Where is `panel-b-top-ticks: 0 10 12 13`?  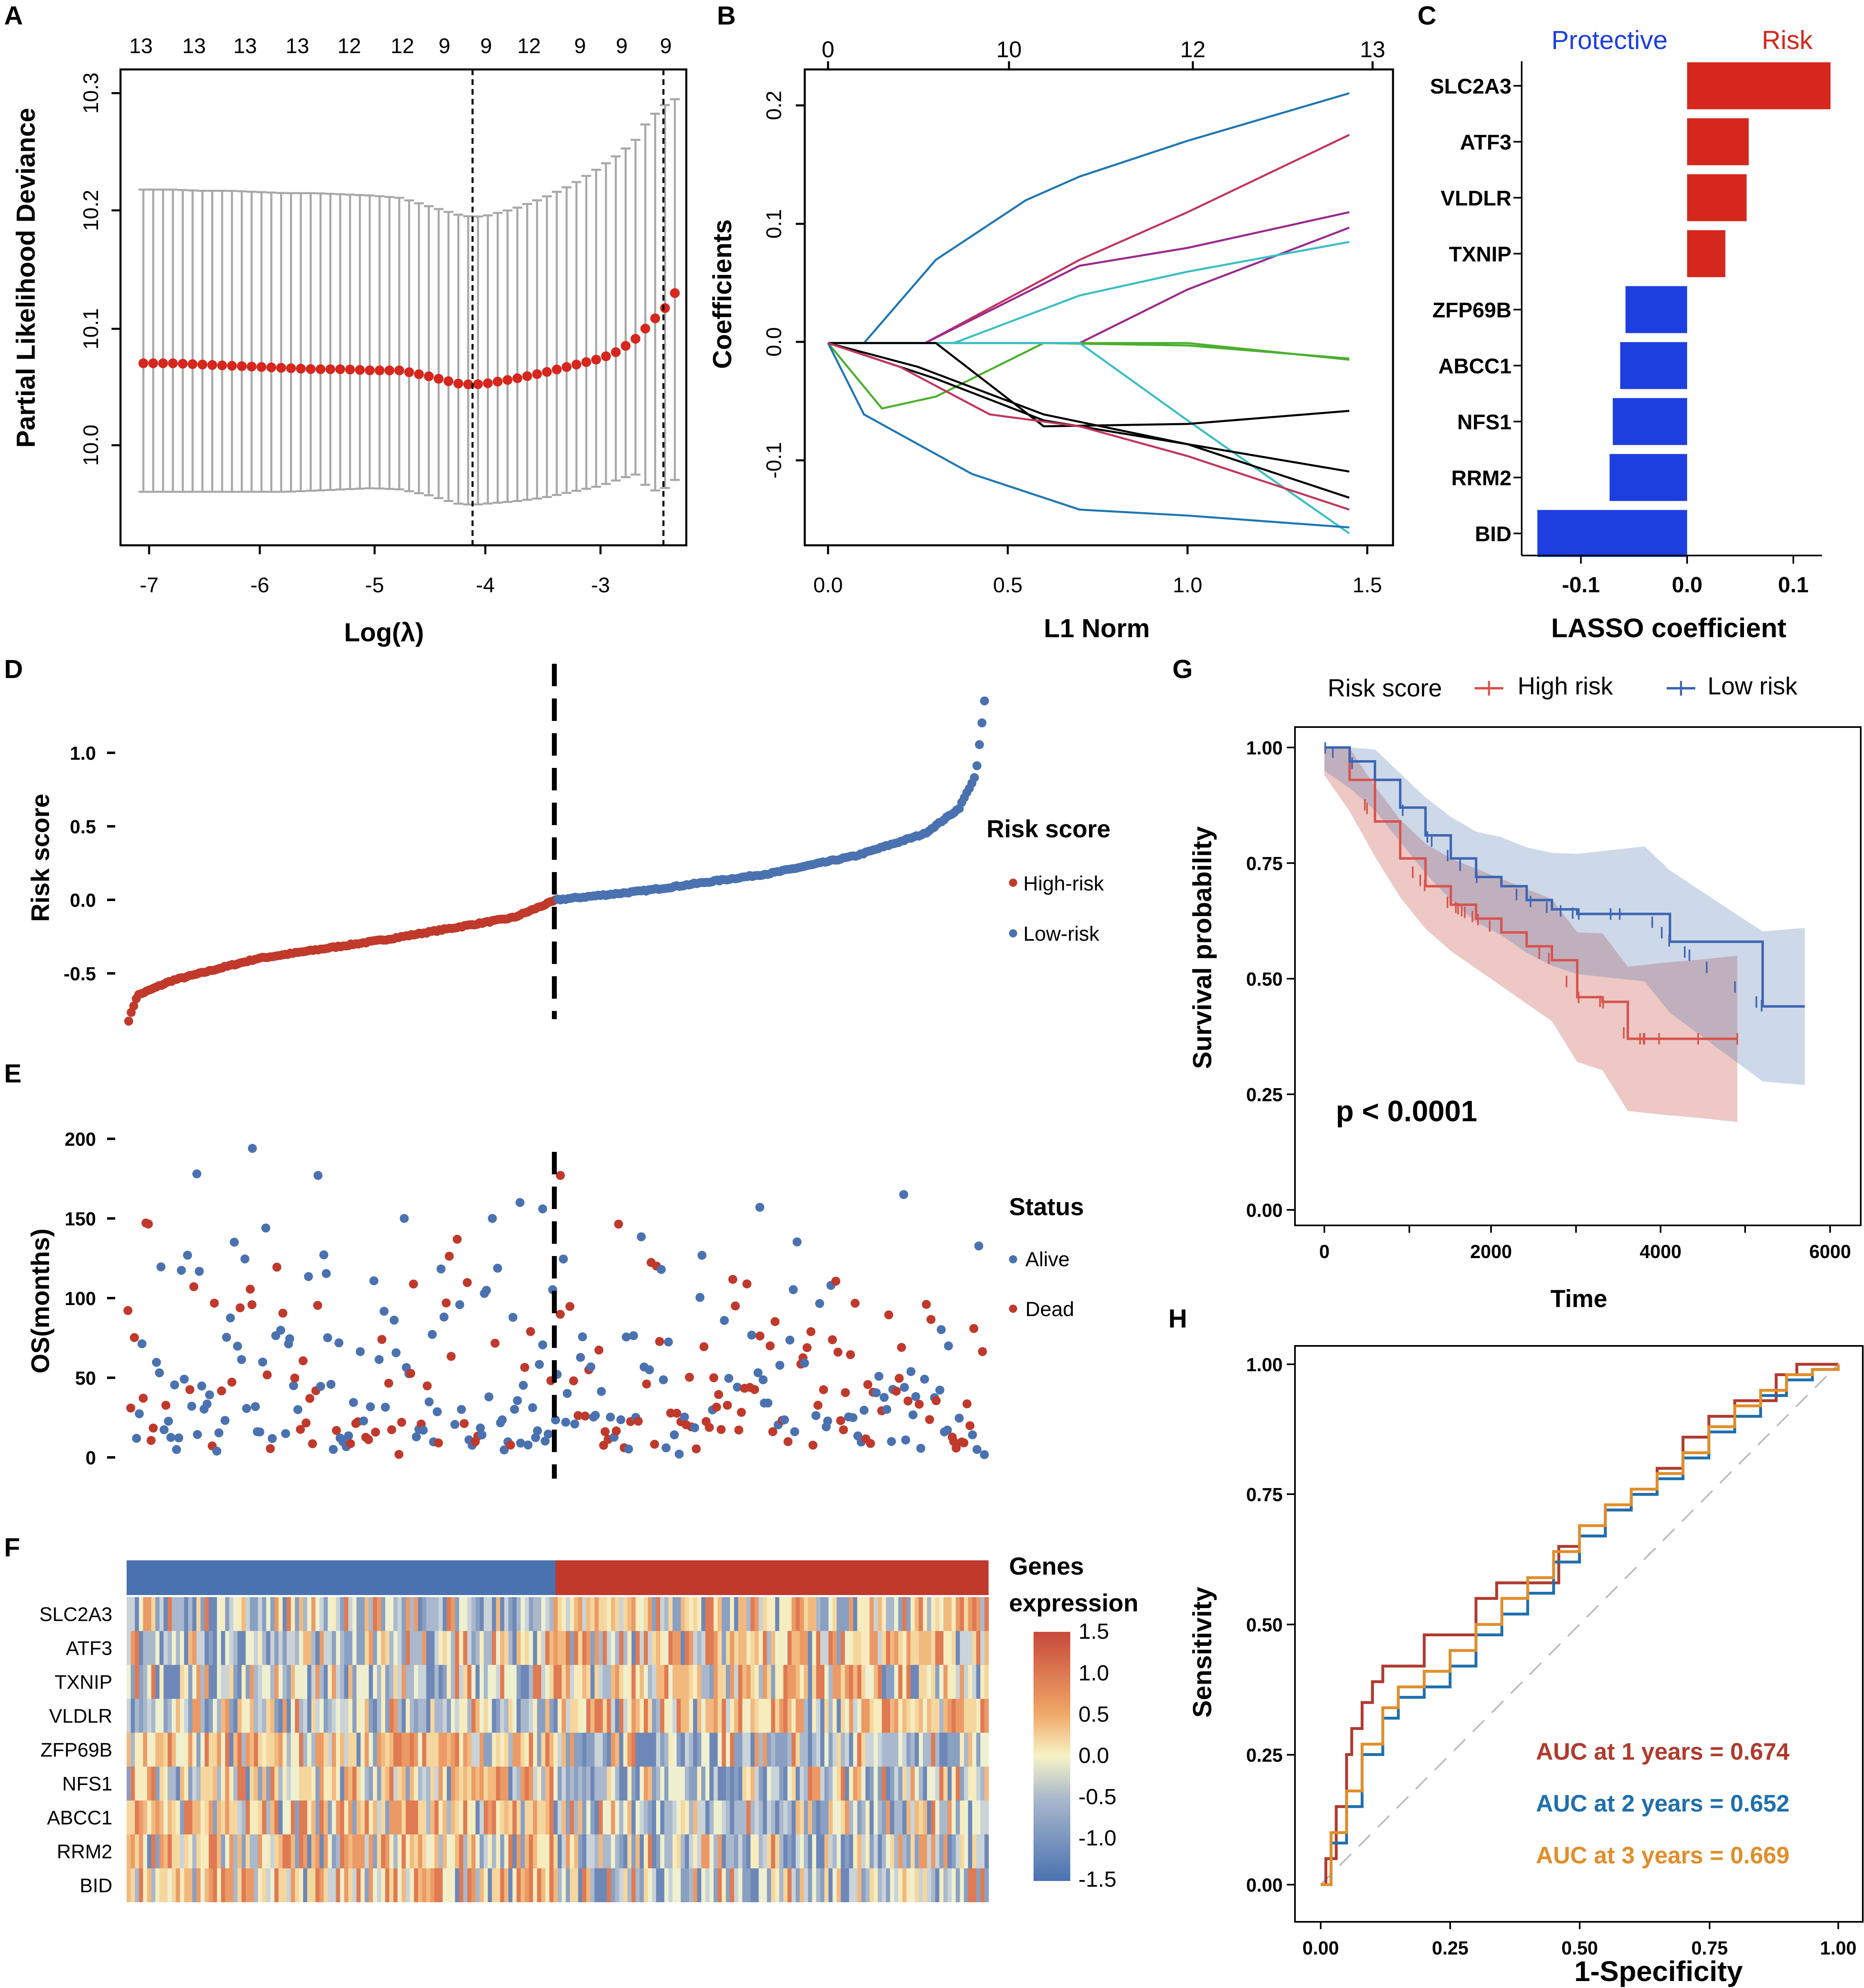
panel-b-top-ticks: 0 10 12 13 is located at coordinates (1103, 52).